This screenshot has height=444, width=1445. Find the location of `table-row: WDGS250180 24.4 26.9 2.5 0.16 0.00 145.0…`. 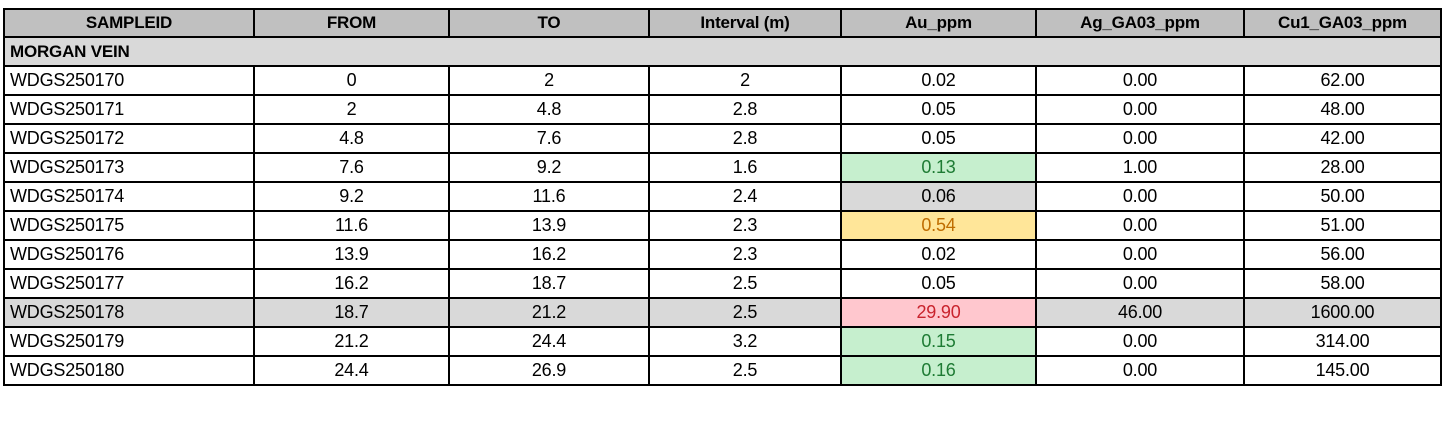

table-row: WDGS250180 24.4 26.9 2.5 0.16 0.00 145.0… is located at coordinates (722, 370).